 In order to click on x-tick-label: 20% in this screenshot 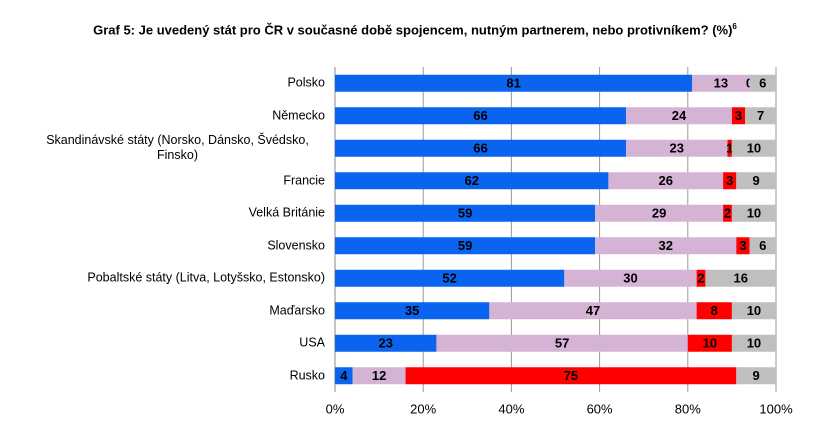, I will do `click(423, 408)`.